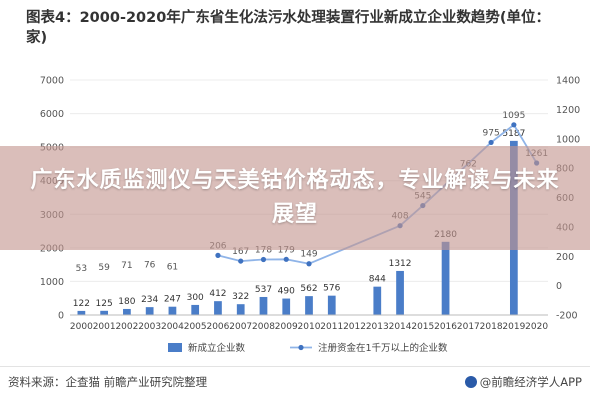 The width and height of the screenshot is (590, 401). I want to click on x-tick-label: 2019, so click(513, 327).